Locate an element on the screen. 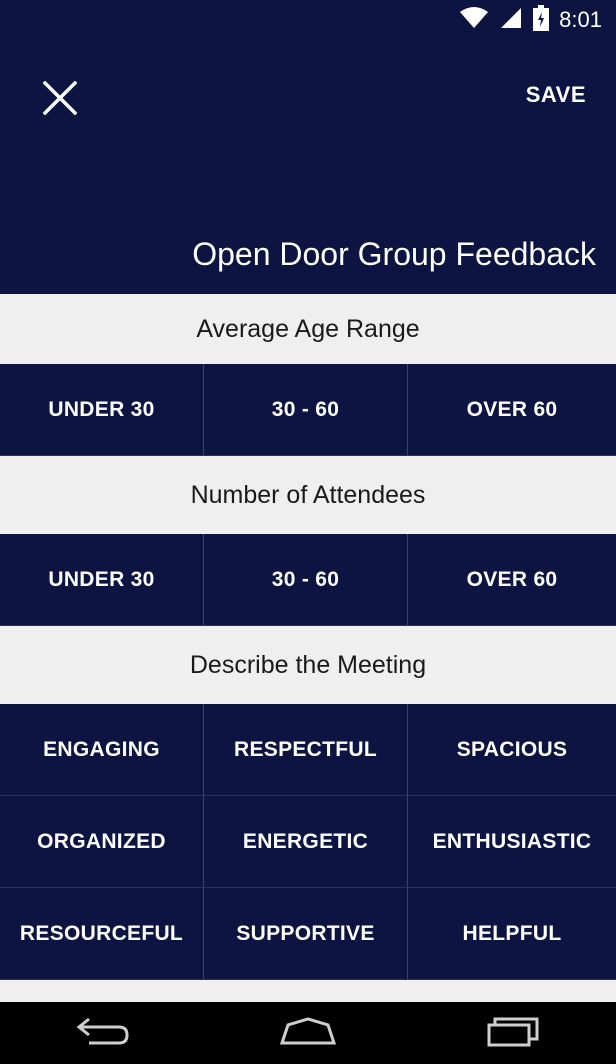 The height and width of the screenshot is (1064, 616). option-attendees-30-60: 30 - 60 is located at coordinates (306, 580).